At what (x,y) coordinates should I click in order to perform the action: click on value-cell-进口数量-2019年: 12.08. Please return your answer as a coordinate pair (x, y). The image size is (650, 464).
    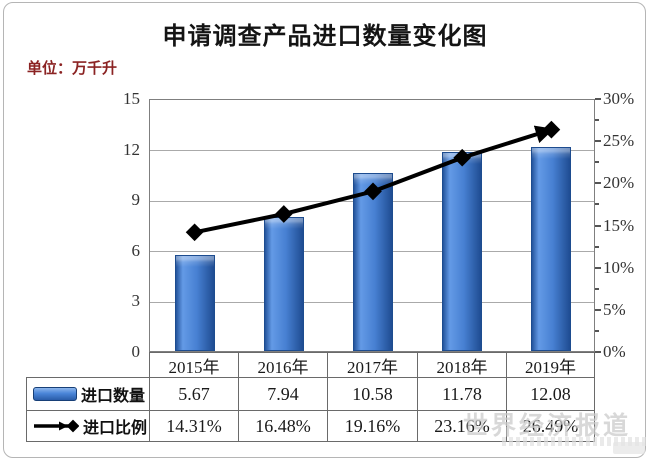
    Looking at the image, I should click on (550, 393).